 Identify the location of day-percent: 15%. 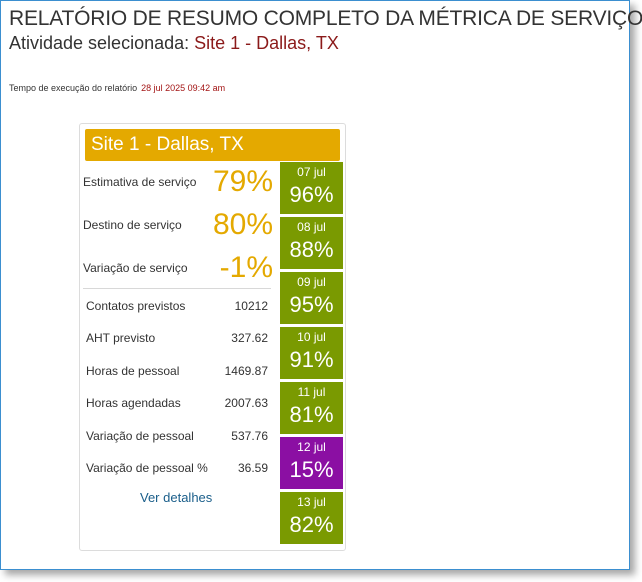
(311, 469).